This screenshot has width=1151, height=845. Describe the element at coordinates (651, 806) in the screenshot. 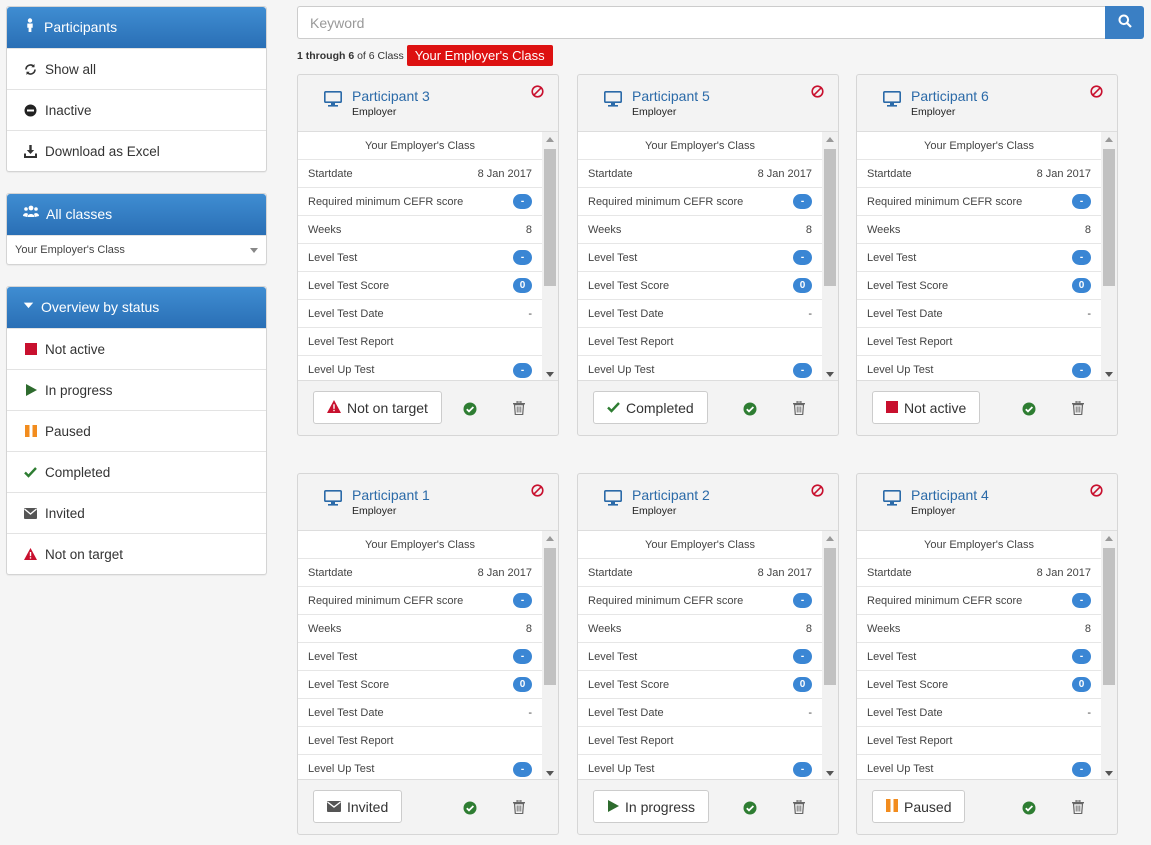

I see `status-button: In progress` at that location.